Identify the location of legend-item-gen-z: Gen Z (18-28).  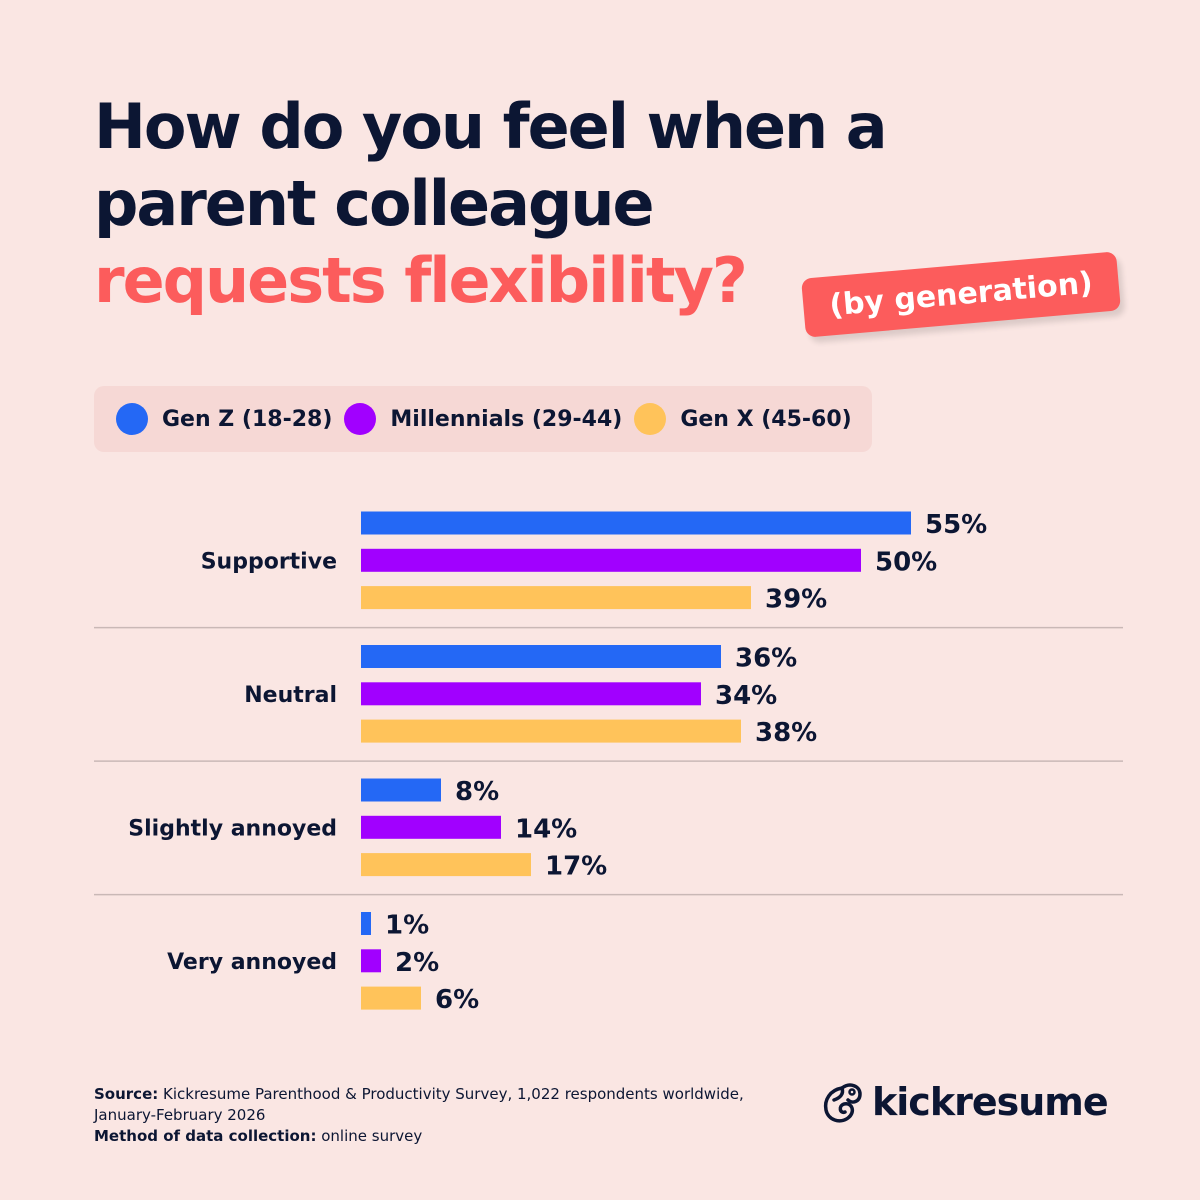
(224, 419).